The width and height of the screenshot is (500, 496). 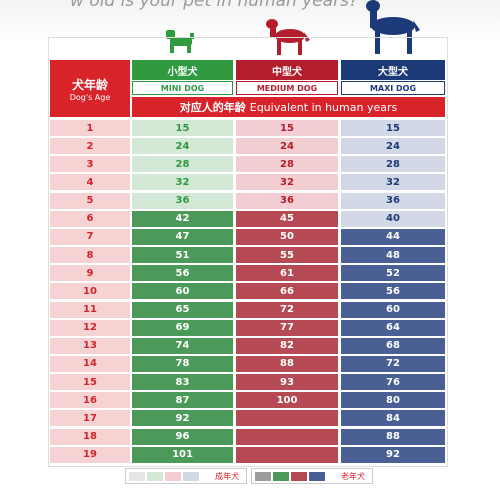 I want to click on age-cell: 3, so click(x=90, y=164).